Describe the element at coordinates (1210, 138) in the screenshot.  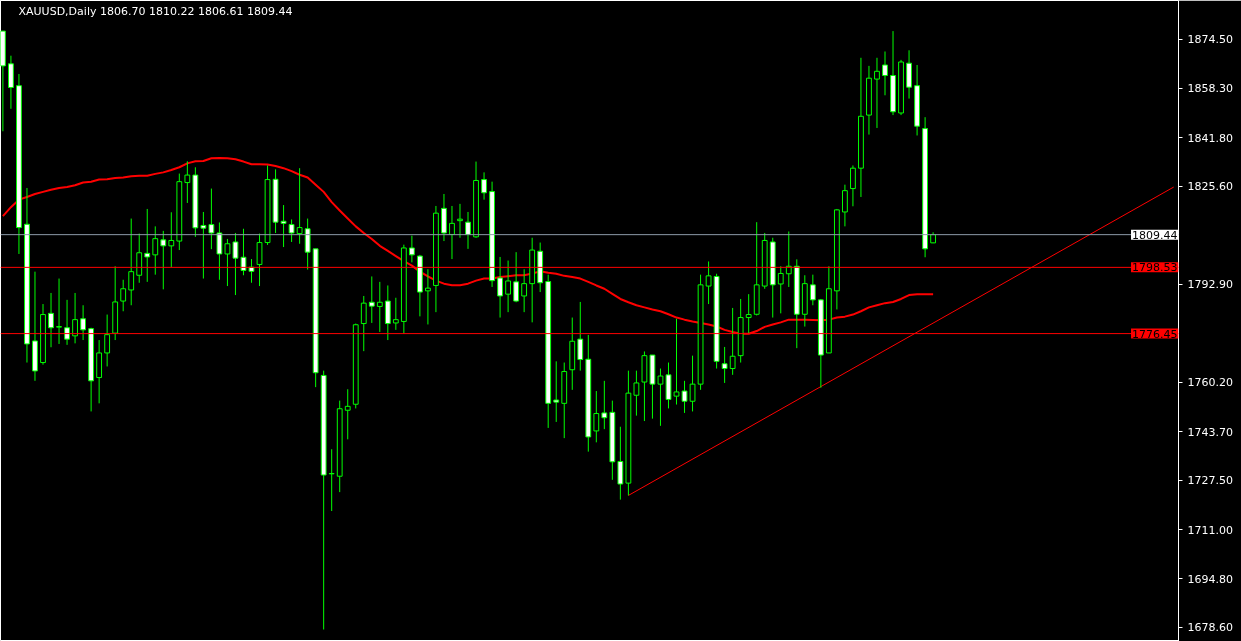
I see `y-tick-label: 1841.80` at that location.